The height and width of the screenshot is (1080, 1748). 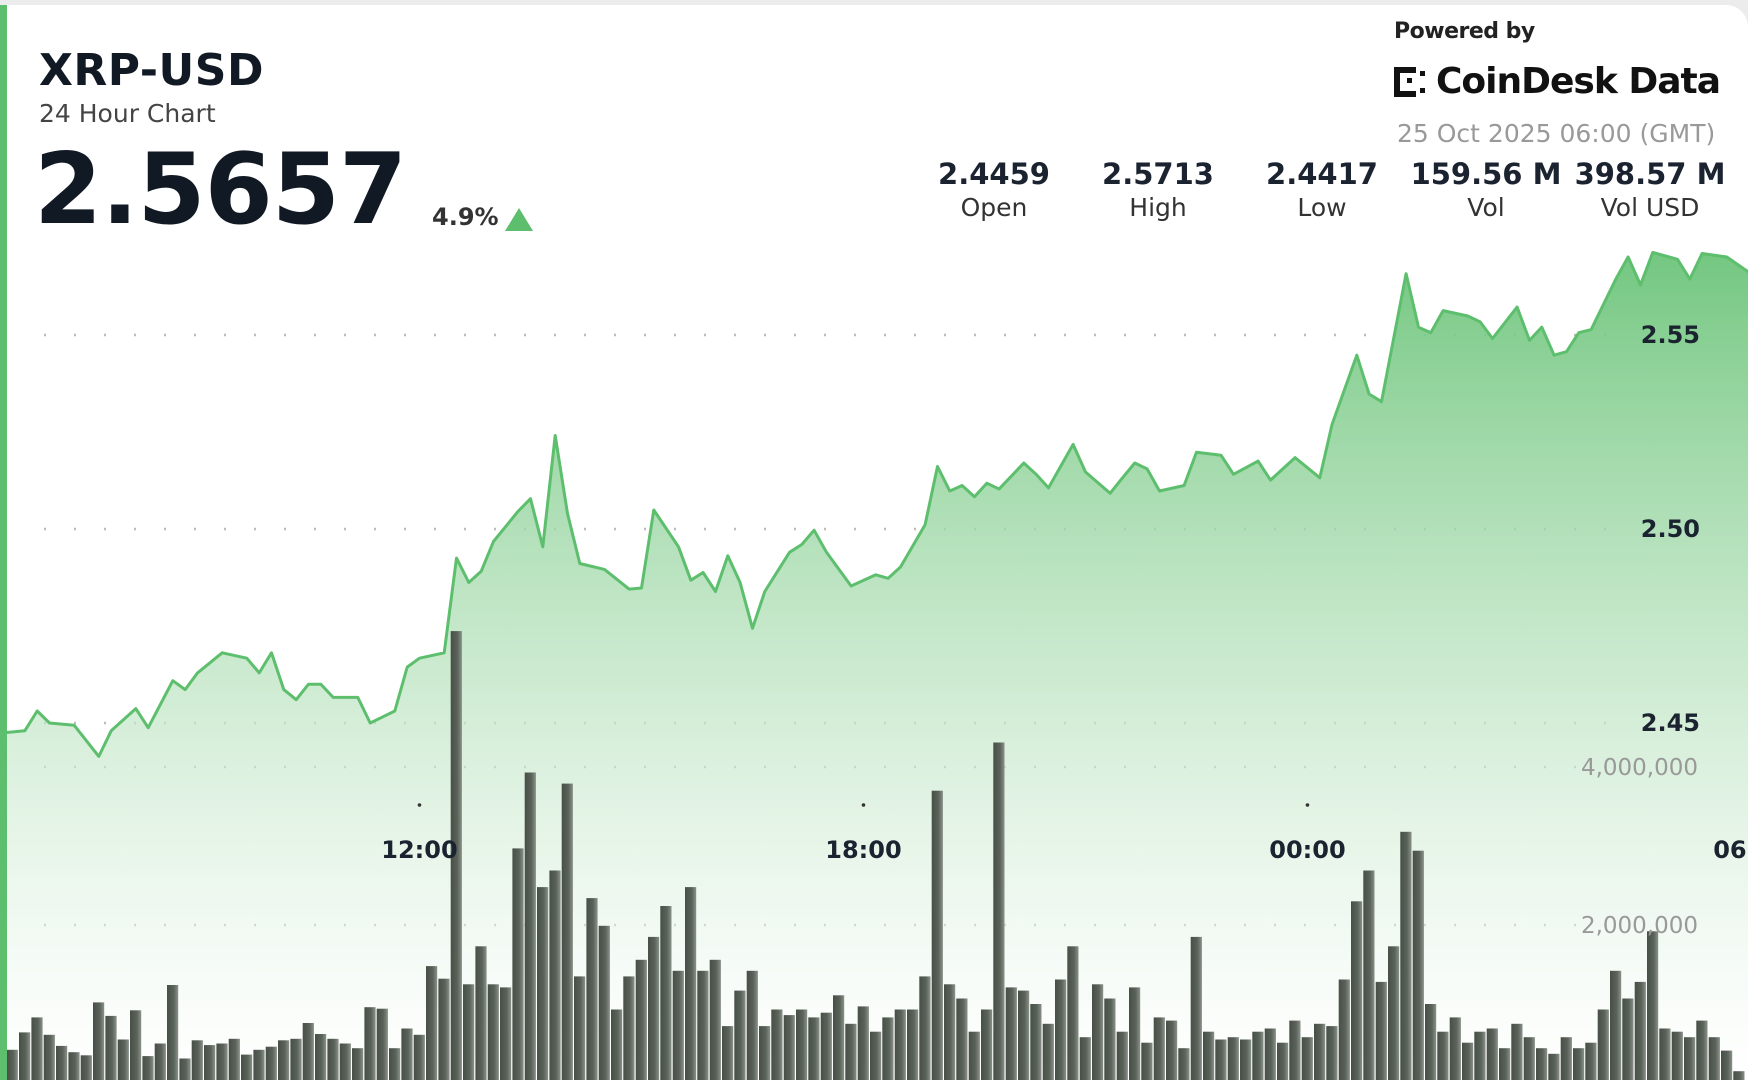 What do you see at coordinates (1639, 926) in the screenshot?
I see `volume-axis-label: 2,000,000` at bounding box center [1639, 926].